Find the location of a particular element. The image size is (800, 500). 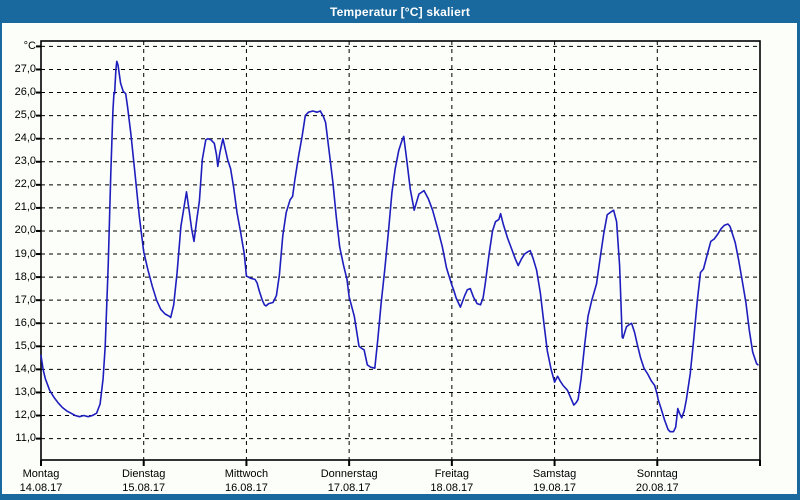

y-axis-tick-label: 20,0 is located at coordinates (25, 230).